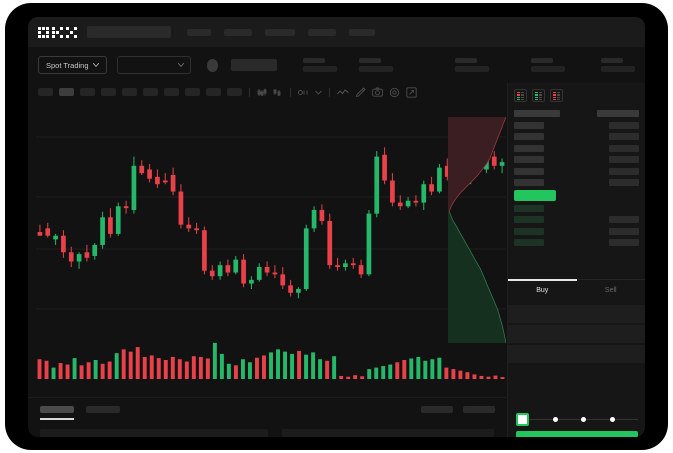  I want to click on orderbook-price-header, so click(537, 114).